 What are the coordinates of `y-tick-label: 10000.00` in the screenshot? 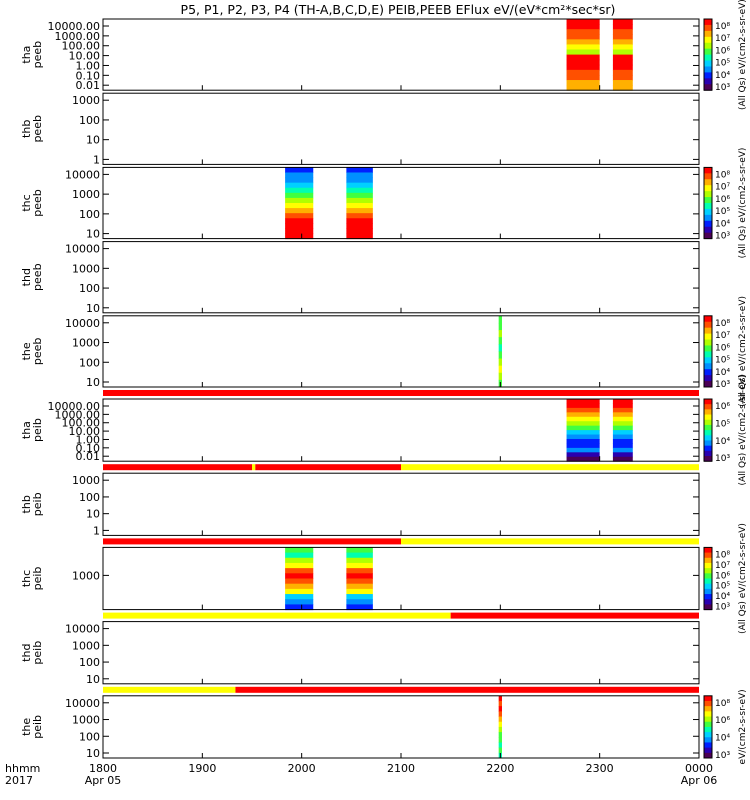 It's located at (74, 406).